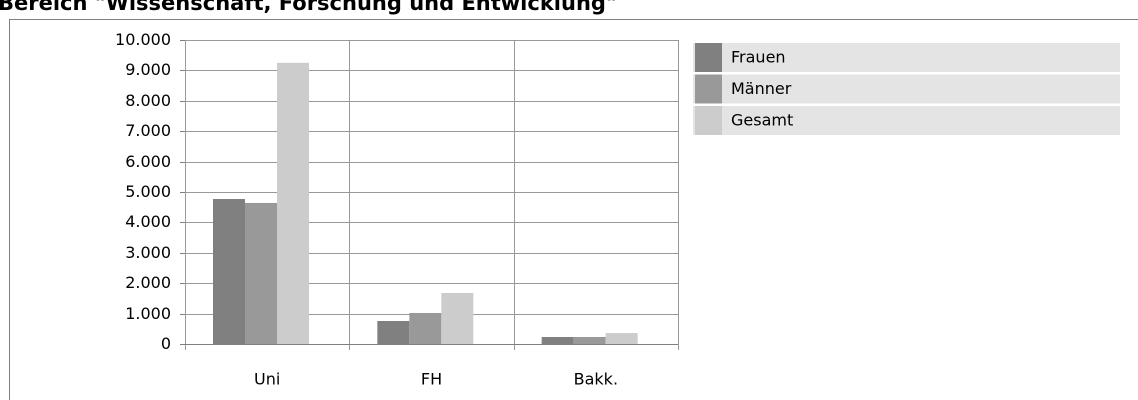  Describe the element at coordinates (143, 39) in the screenshot. I see `y-tick-label: 10.000` at that location.